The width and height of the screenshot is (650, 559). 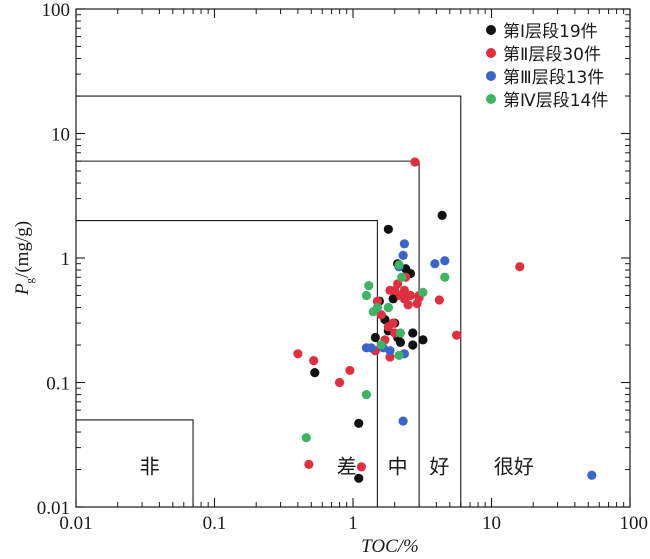 What do you see at coordinates (347, 467) in the screenshot?
I see `class-label-2: 差` at bounding box center [347, 467].